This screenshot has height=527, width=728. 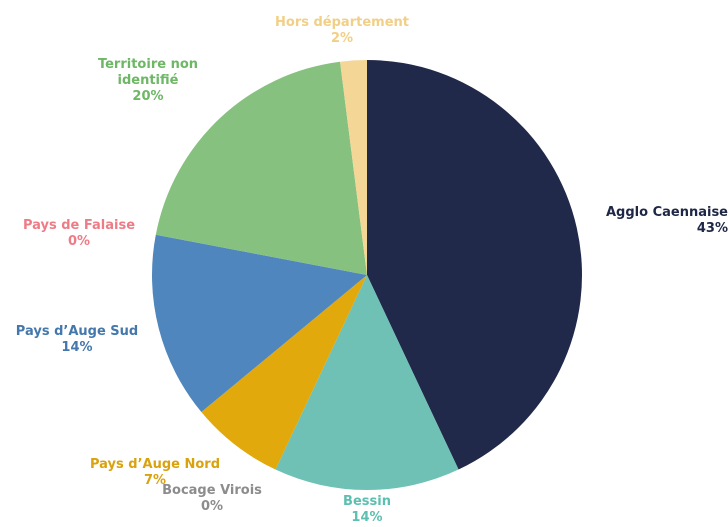 What do you see at coordinates (155, 464) in the screenshot?
I see `slice-name: Pays d’Auge Nord` at bounding box center [155, 464].